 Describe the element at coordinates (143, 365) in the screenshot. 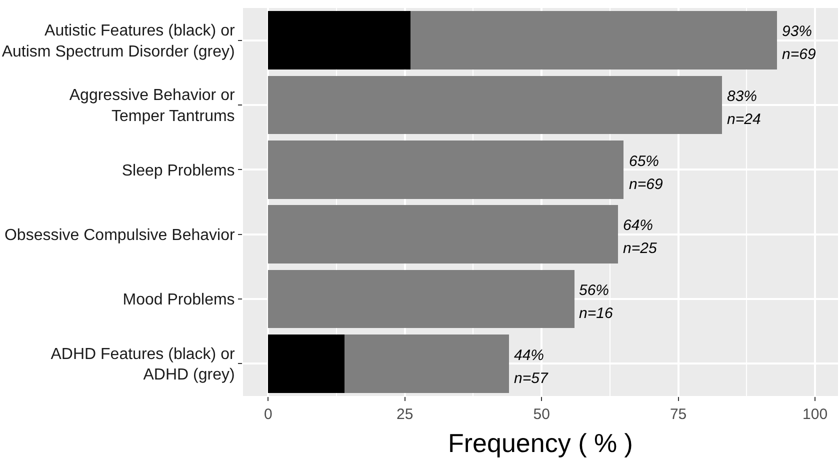

I see `y-tick-label: ADHD Features (black) or ADHD (grey)` at that location.